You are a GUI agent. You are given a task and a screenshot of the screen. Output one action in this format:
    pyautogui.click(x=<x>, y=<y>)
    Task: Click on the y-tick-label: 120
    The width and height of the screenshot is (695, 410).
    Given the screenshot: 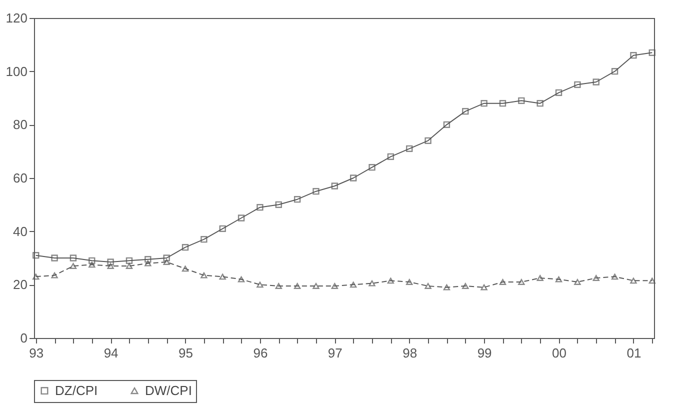 What is the action you would take?
    pyautogui.click(x=17, y=18)
    